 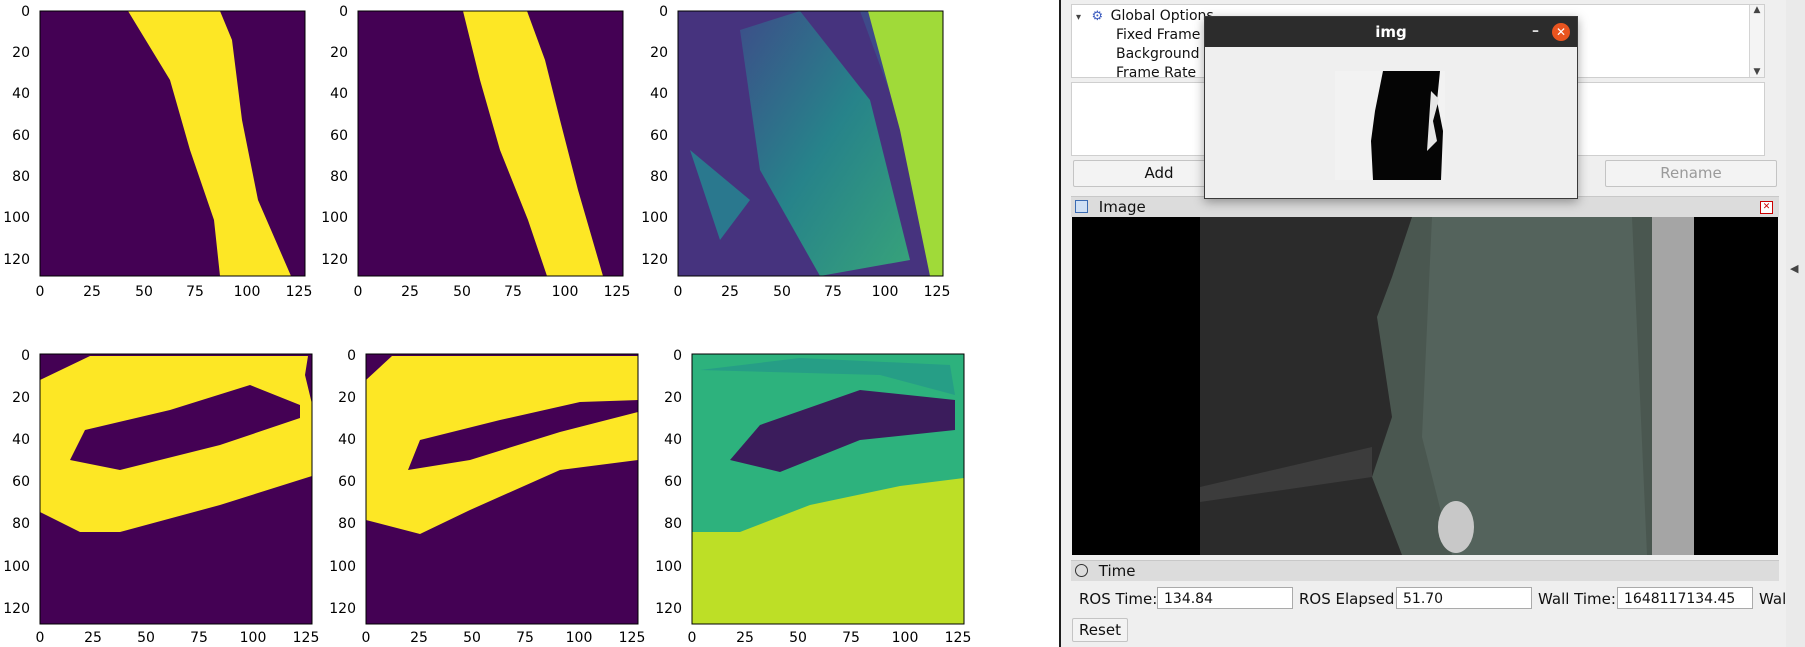 What do you see at coordinates (1464, 598) in the screenshot?
I see `ros-elapsed-field: 51.70` at bounding box center [1464, 598].